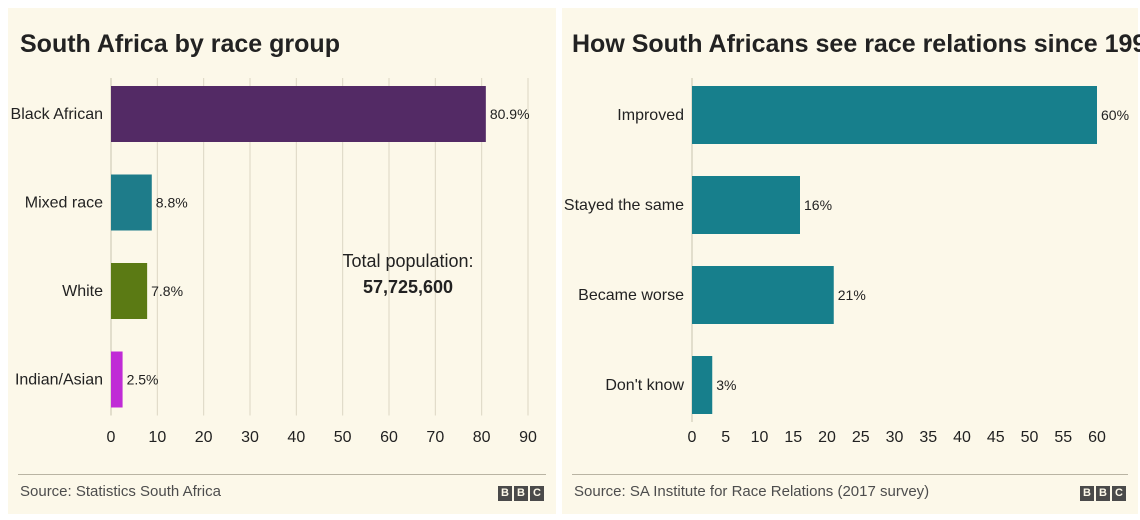 The height and width of the screenshot is (520, 1140). I want to click on category-label: Indian/Asian, so click(59, 380).